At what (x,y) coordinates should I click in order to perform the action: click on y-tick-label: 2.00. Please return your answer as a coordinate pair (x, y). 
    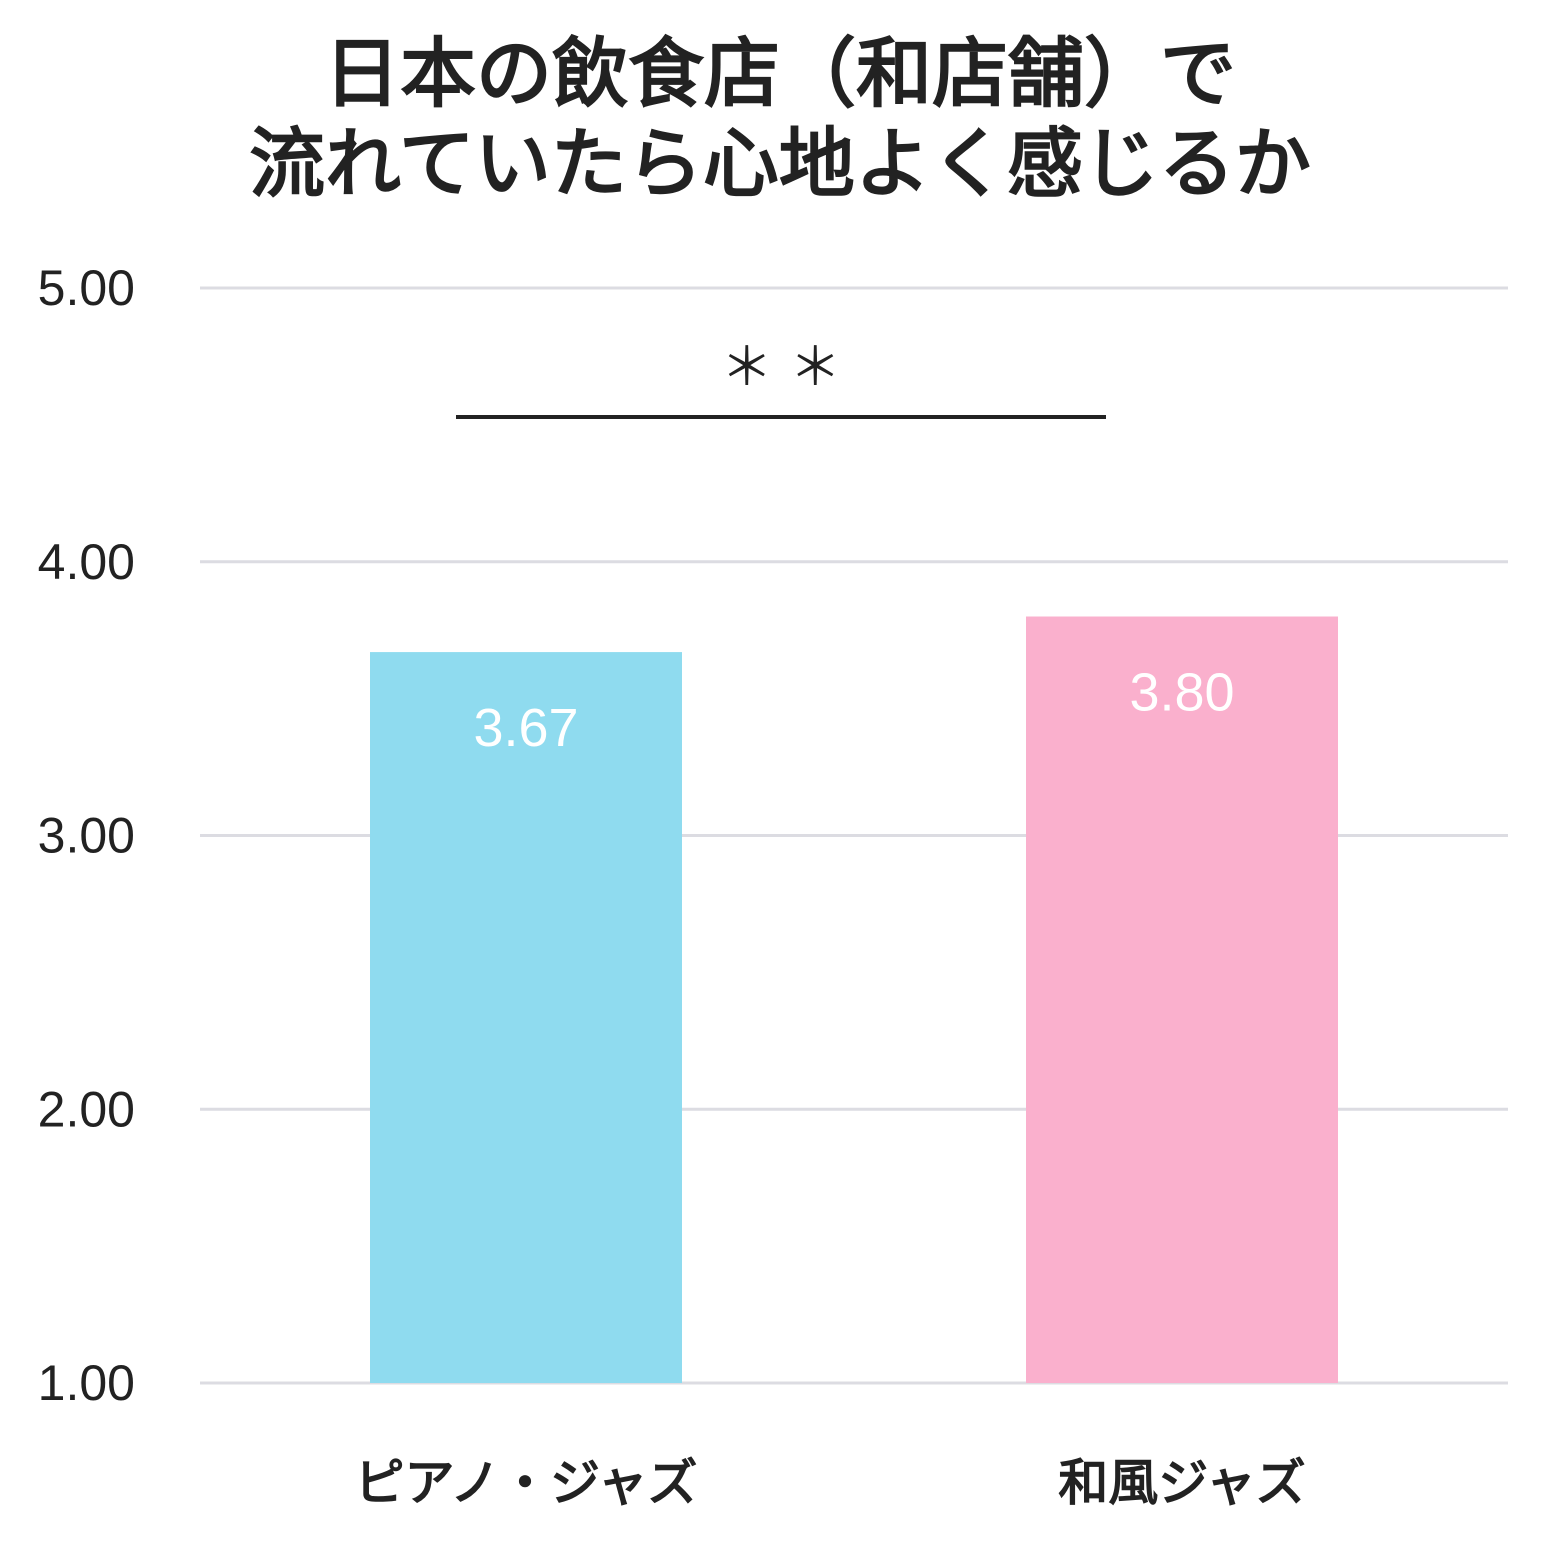
    Looking at the image, I should click on (86, 1109).